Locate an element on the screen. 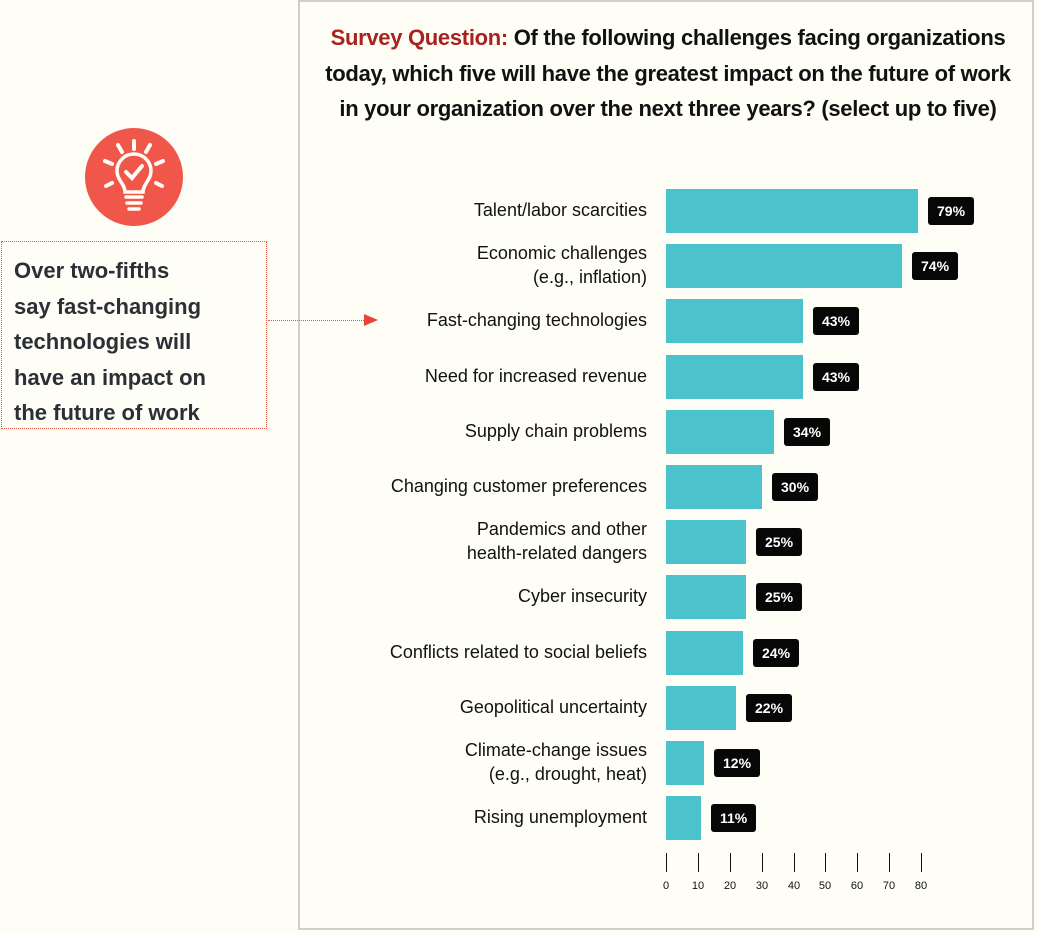 Image resolution: width=1038 pixels, height=934 pixels. category-label: Supply chain problems is located at coordinates (556, 431).